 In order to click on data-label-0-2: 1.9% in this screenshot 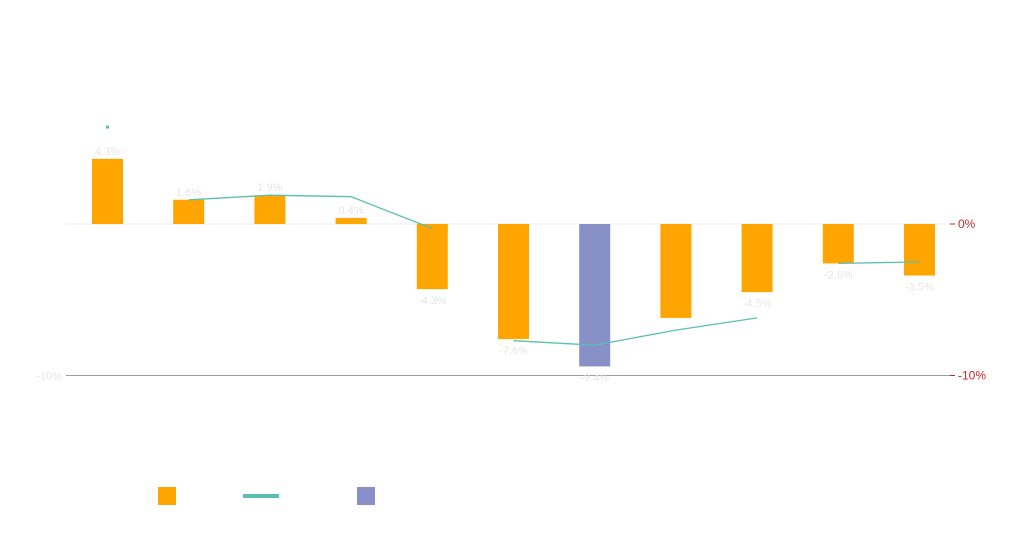, I will do `click(269, 188)`.